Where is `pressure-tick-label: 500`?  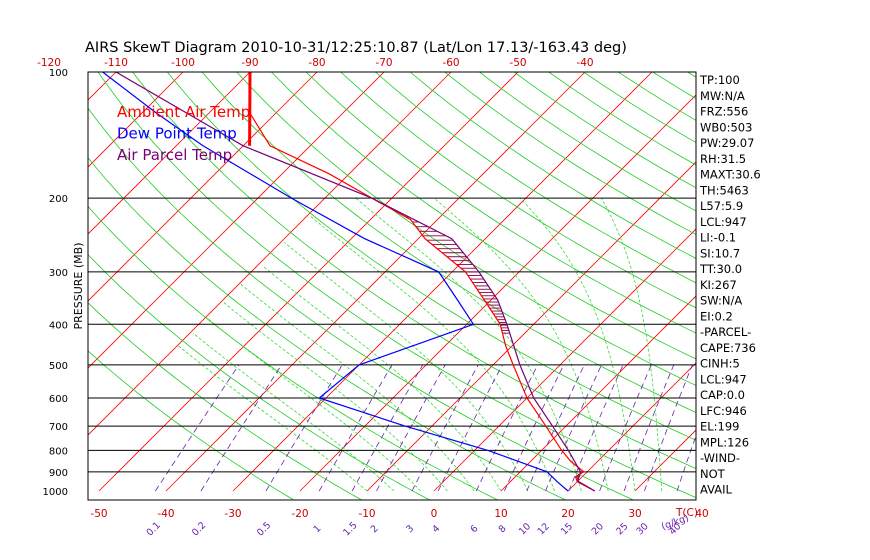
pressure-tick-label: 500 is located at coordinates (58, 366).